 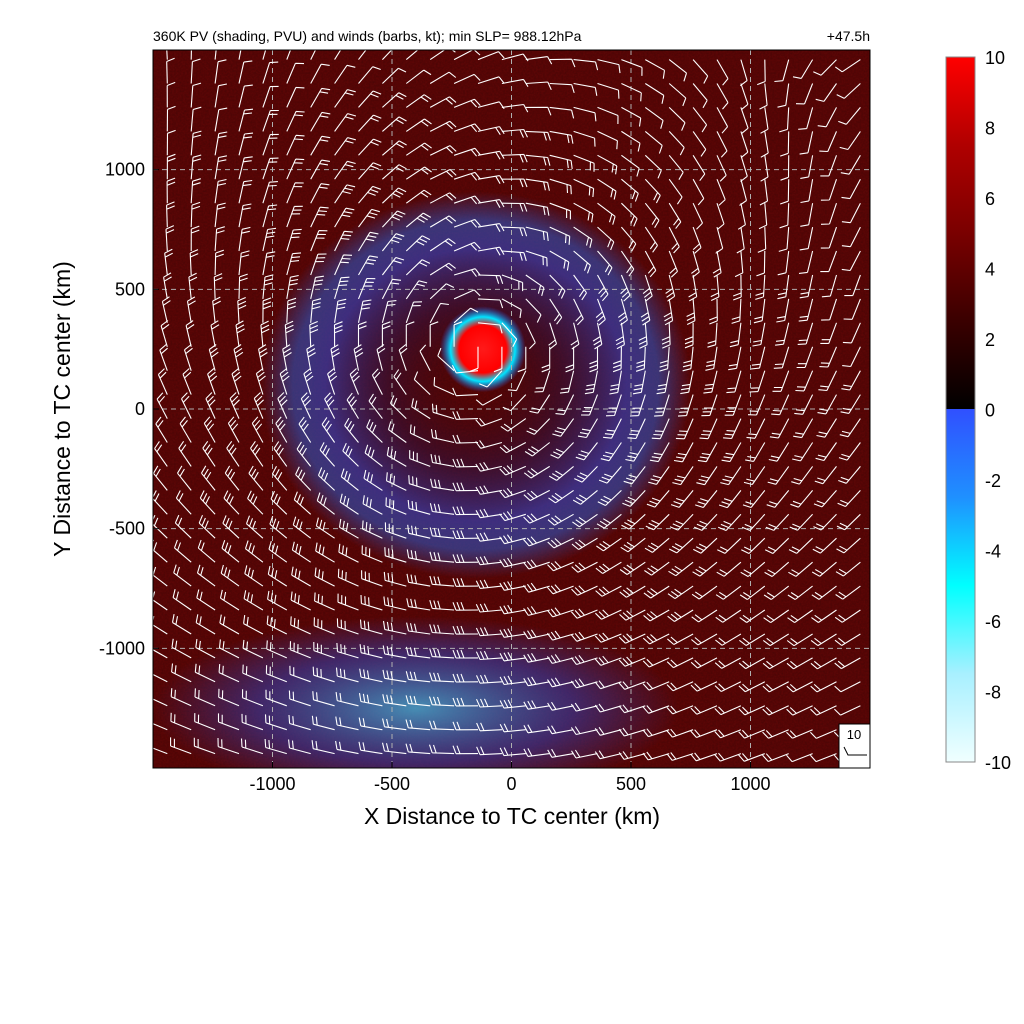 What do you see at coordinates (125, 170) in the screenshot?
I see `y-tick-label: 1000` at bounding box center [125, 170].